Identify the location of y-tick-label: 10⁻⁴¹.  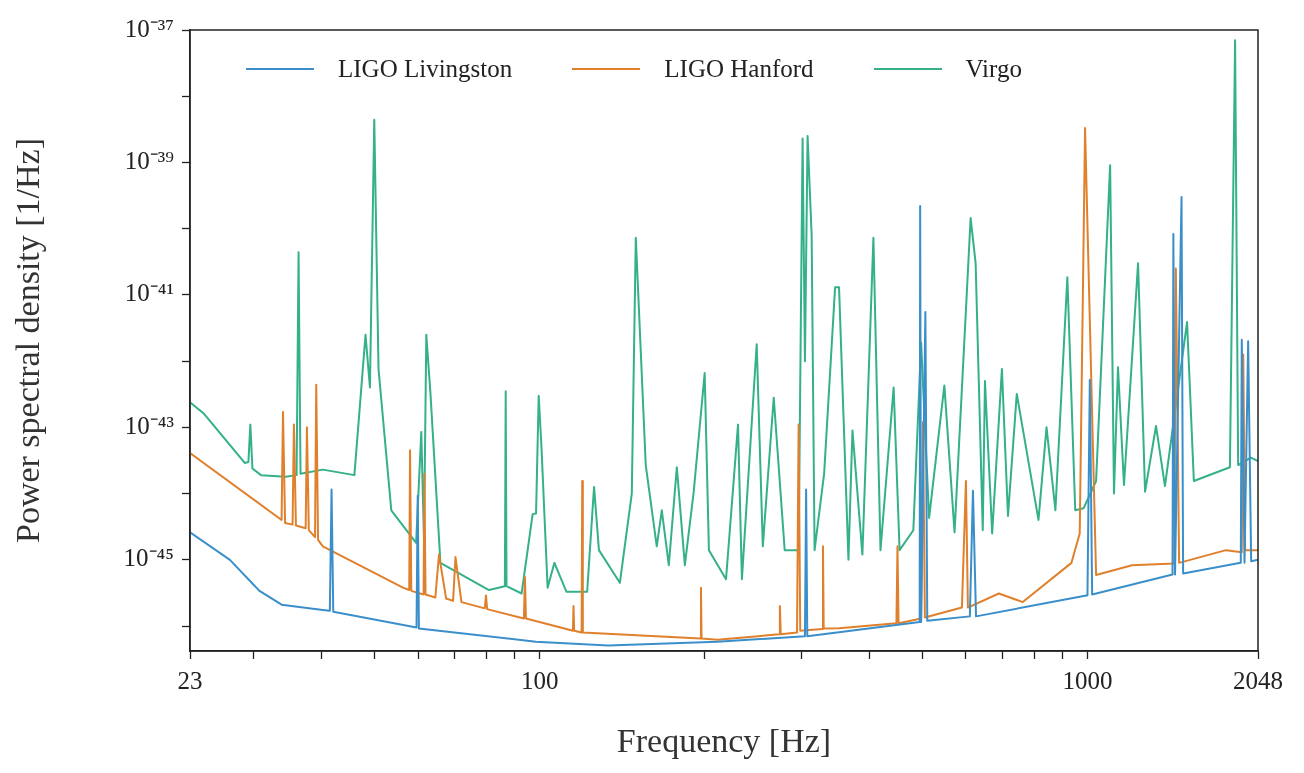
(149, 293).